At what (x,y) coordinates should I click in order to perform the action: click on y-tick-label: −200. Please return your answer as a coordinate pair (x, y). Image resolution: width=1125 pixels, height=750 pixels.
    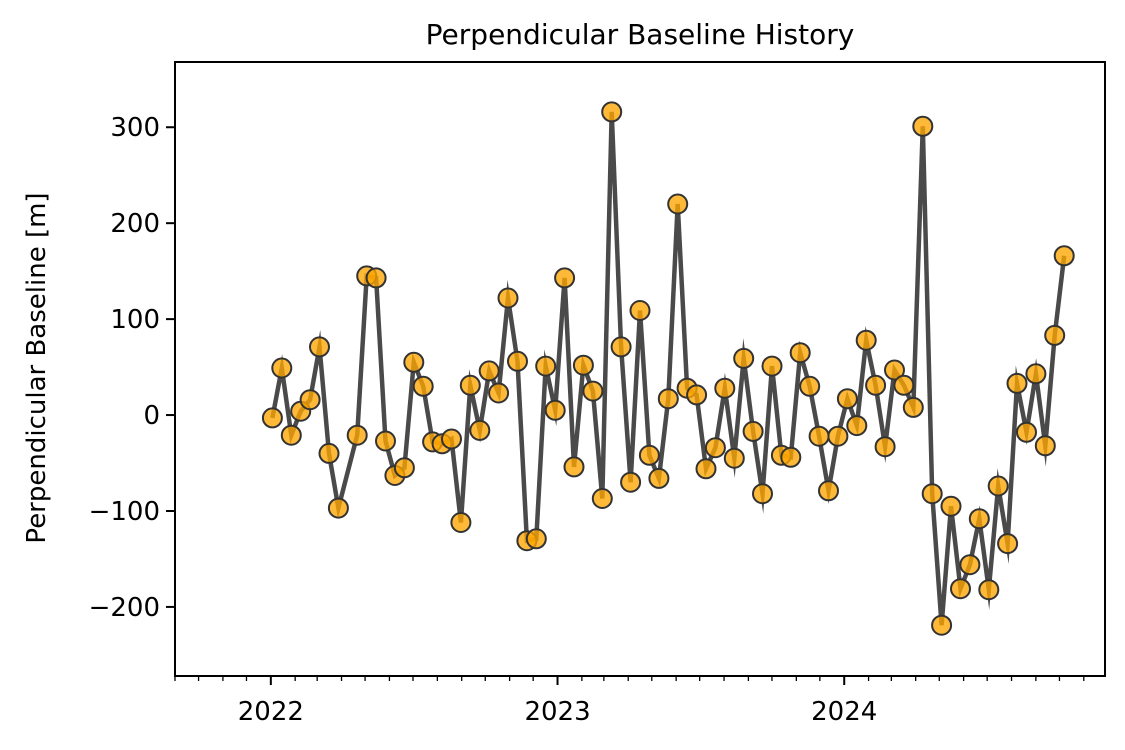
    Looking at the image, I should click on (124, 608).